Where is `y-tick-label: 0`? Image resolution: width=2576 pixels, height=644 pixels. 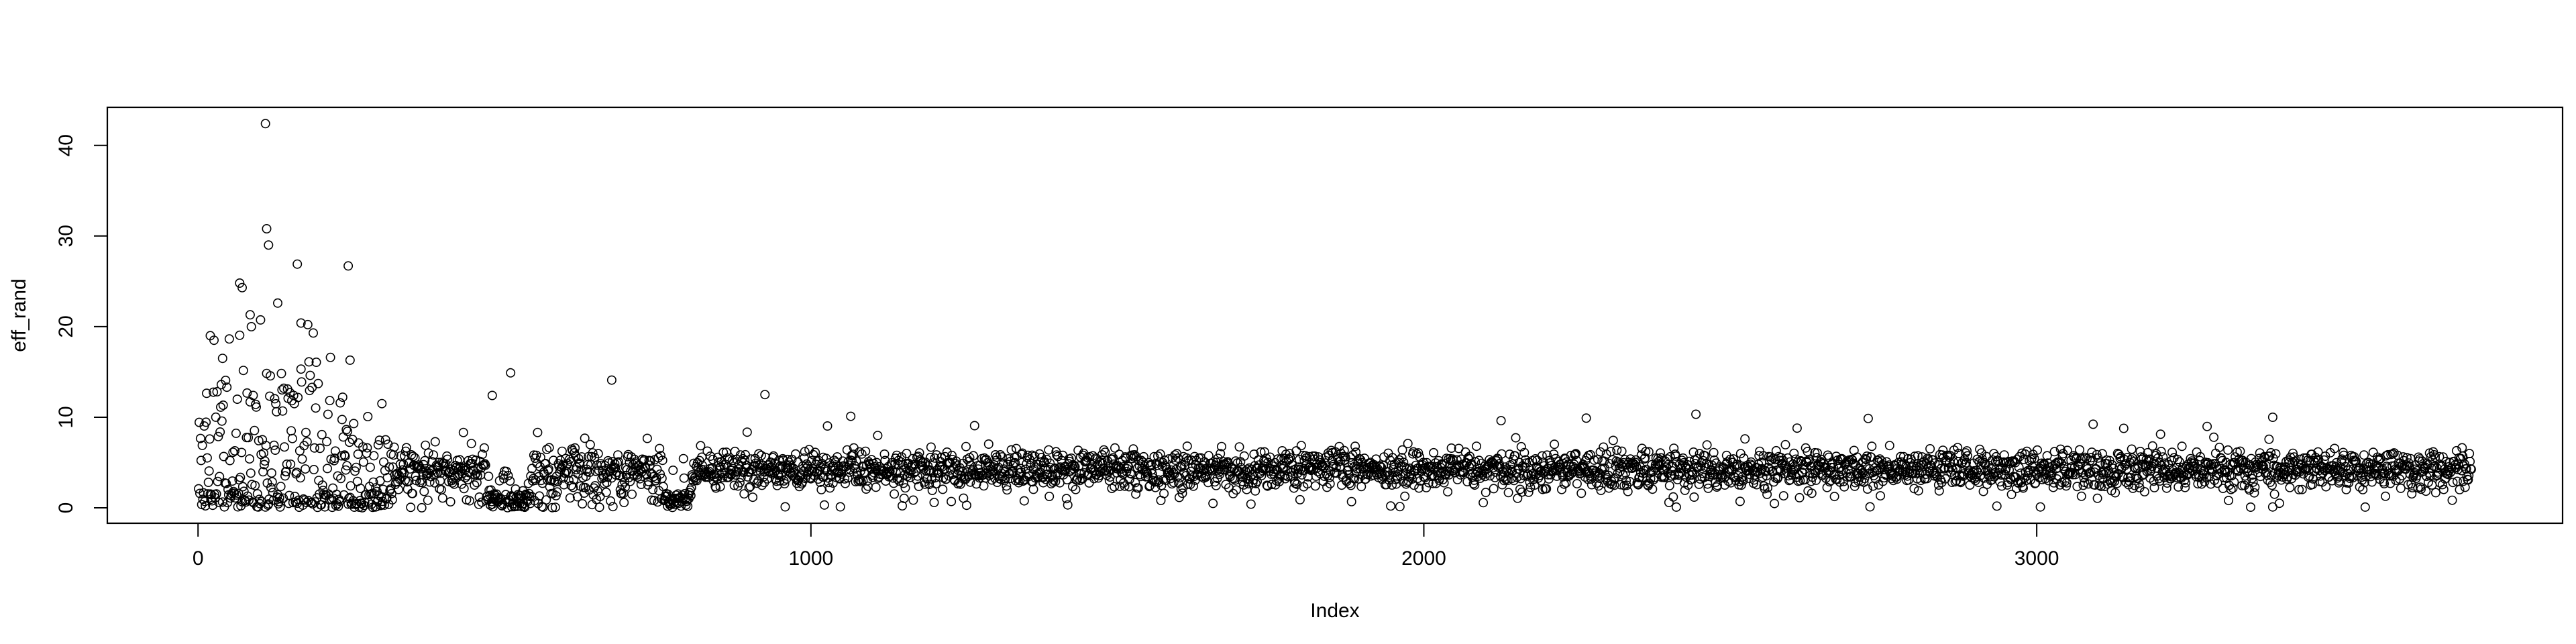 y-tick-label: 0 is located at coordinates (66, 508).